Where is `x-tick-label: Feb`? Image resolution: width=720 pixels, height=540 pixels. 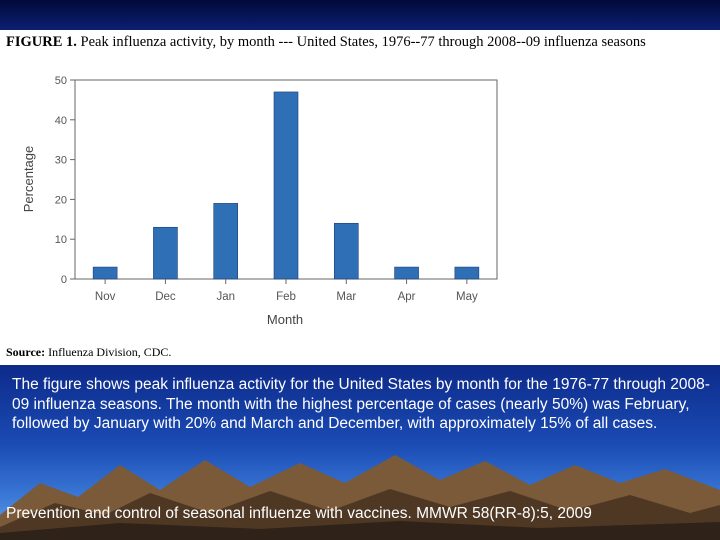 x-tick-label: Feb is located at coordinates (286, 297).